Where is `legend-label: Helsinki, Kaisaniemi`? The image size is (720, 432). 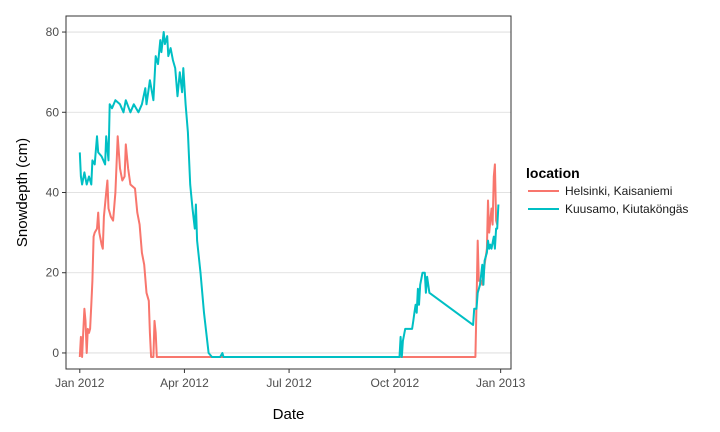
legend-label: Helsinki, Kaisaniemi is located at coordinates (618, 191).